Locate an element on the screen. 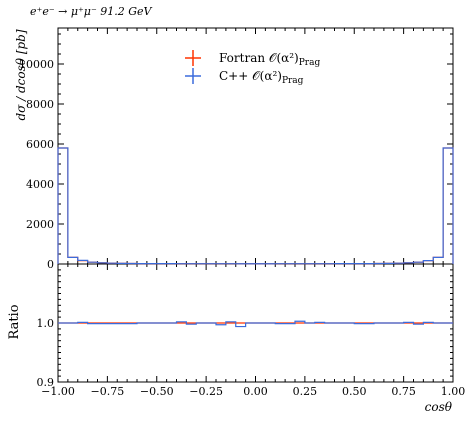 This screenshot has height=421, width=467. y-tick-label: 0 is located at coordinates (50, 264).